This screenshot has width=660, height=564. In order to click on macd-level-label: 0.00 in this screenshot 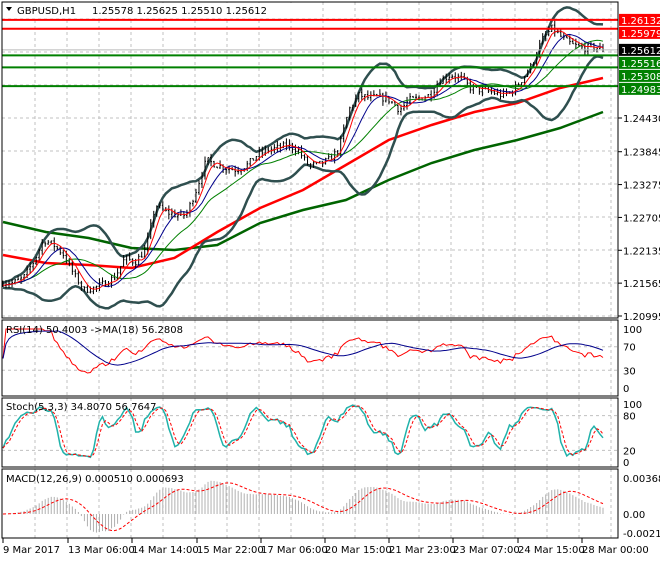, I will do `click(634, 515)`.